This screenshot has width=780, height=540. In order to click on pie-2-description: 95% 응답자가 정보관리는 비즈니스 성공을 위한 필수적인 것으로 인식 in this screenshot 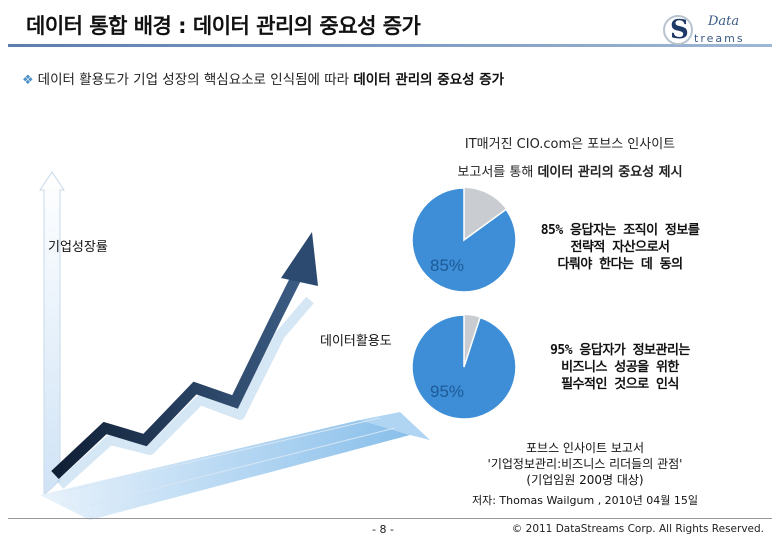, I will do `click(620, 367)`.